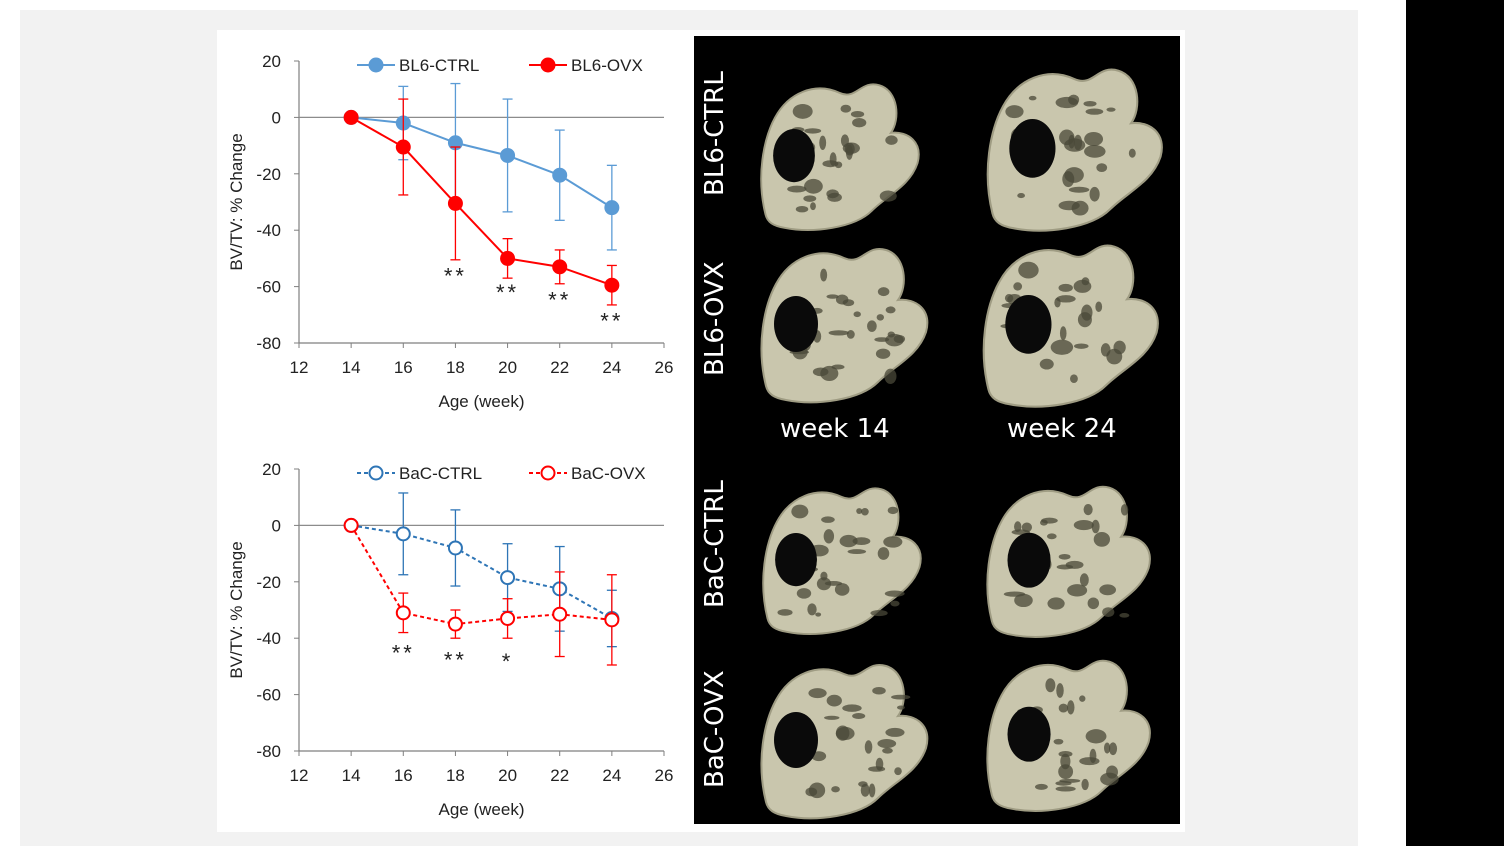 This screenshot has height=846, width=1504. What do you see at coordinates (268, 287) in the screenshot?
I see `y-tick-label: -60` at bounding box center [268, 287].